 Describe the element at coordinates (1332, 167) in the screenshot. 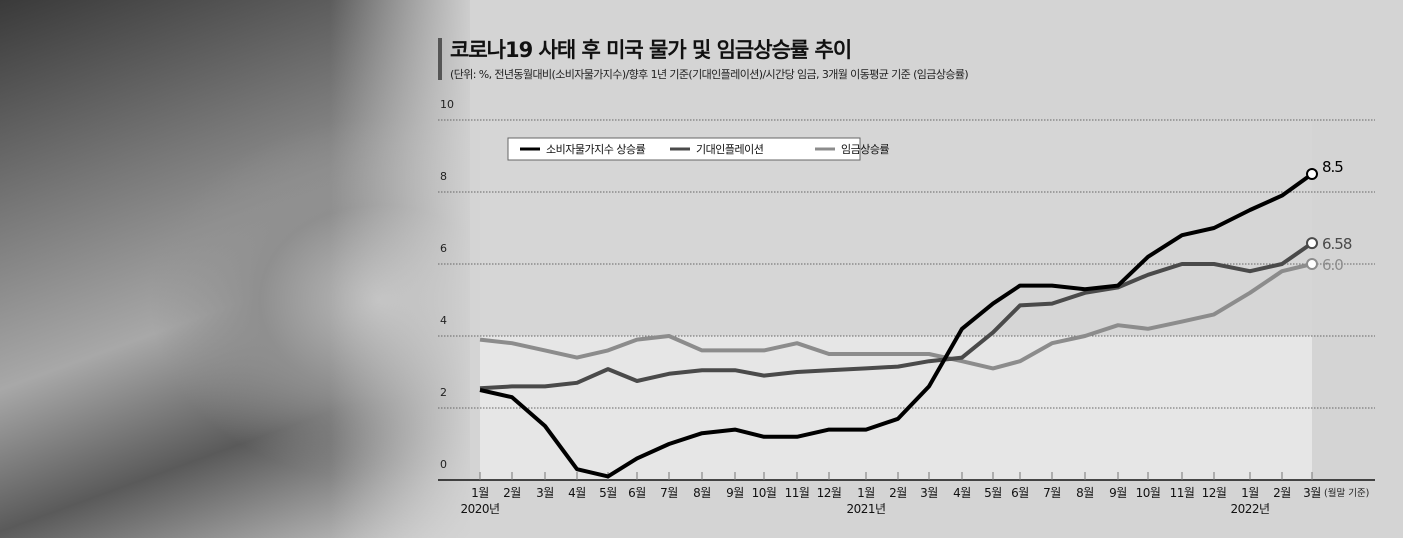

I see `end-value-label: 8.5` at that location.